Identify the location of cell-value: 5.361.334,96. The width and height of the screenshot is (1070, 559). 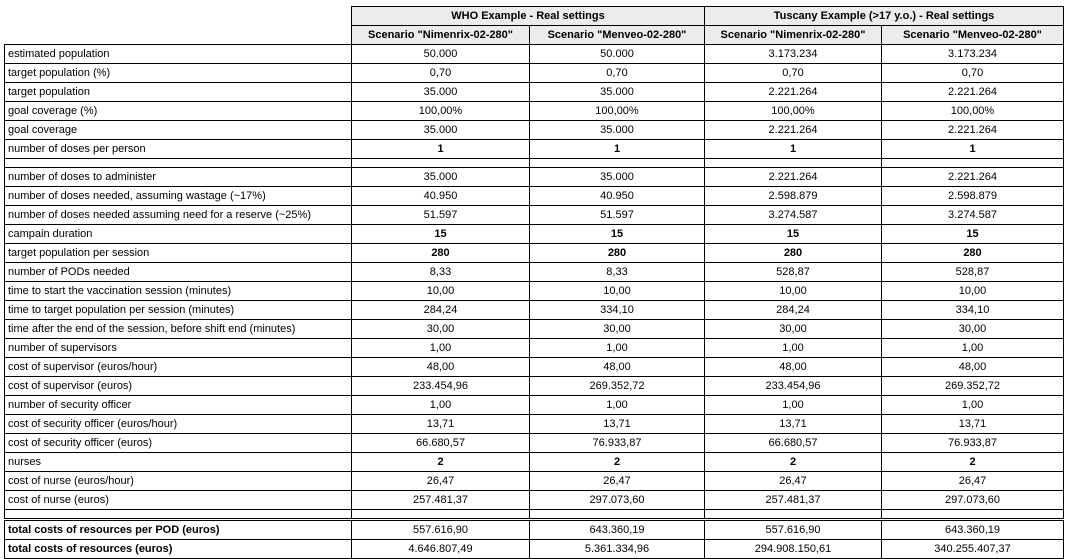
(617, 549).